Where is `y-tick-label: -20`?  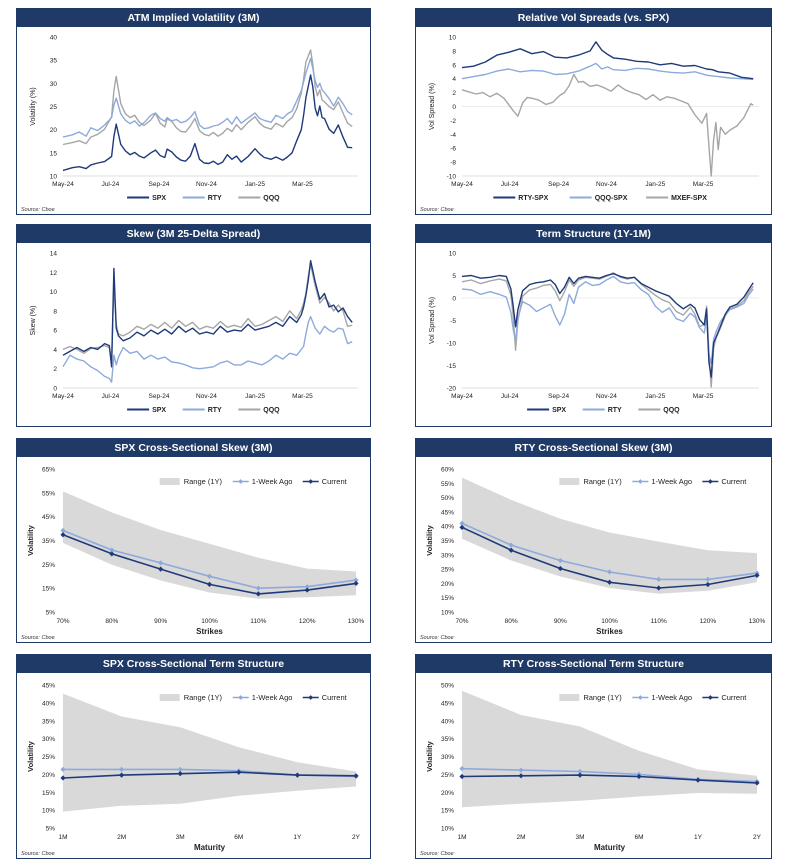
y-tick-label: -20 is located at coordinates (452, 389).